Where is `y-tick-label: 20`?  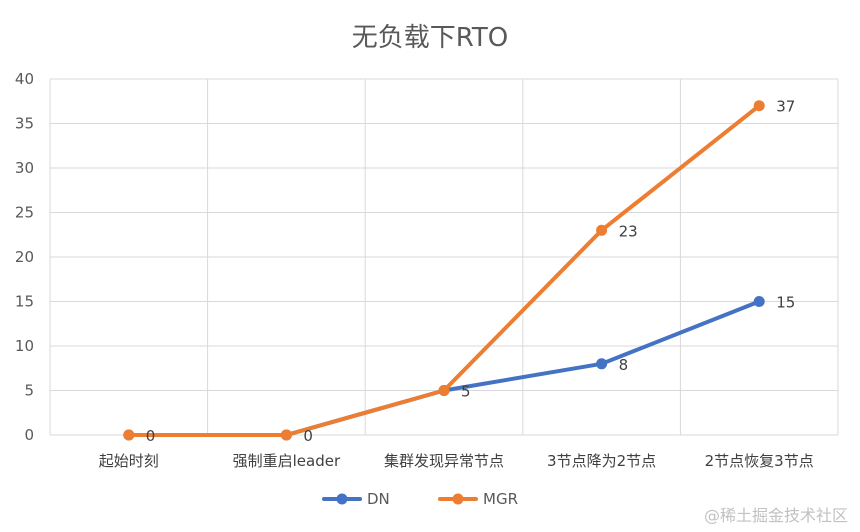
y-tick-label: 20 is located at coordinates (24, 257).